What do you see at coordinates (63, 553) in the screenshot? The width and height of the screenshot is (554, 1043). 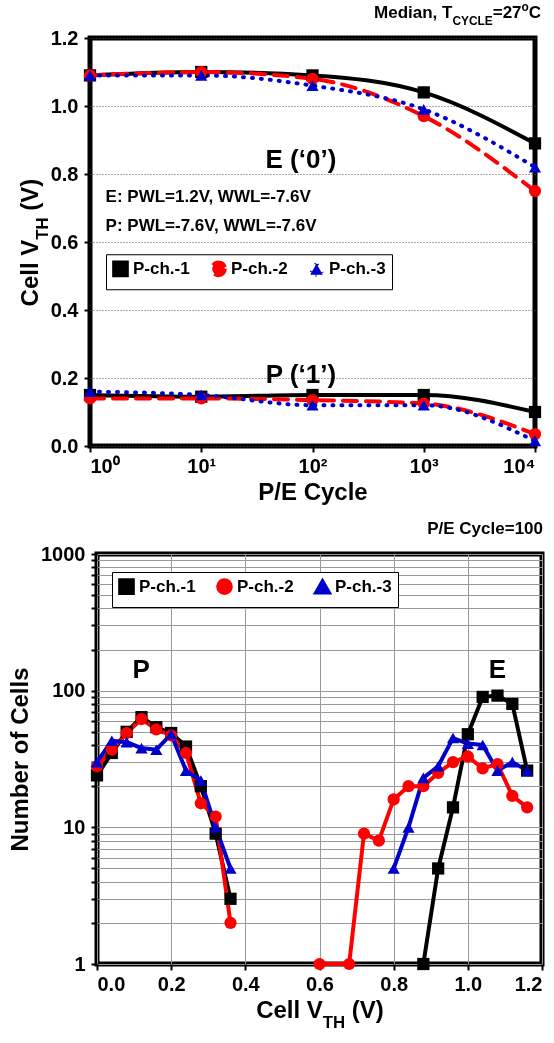 I see `y-tick-label: 1000` at bounding box center [63, 553].